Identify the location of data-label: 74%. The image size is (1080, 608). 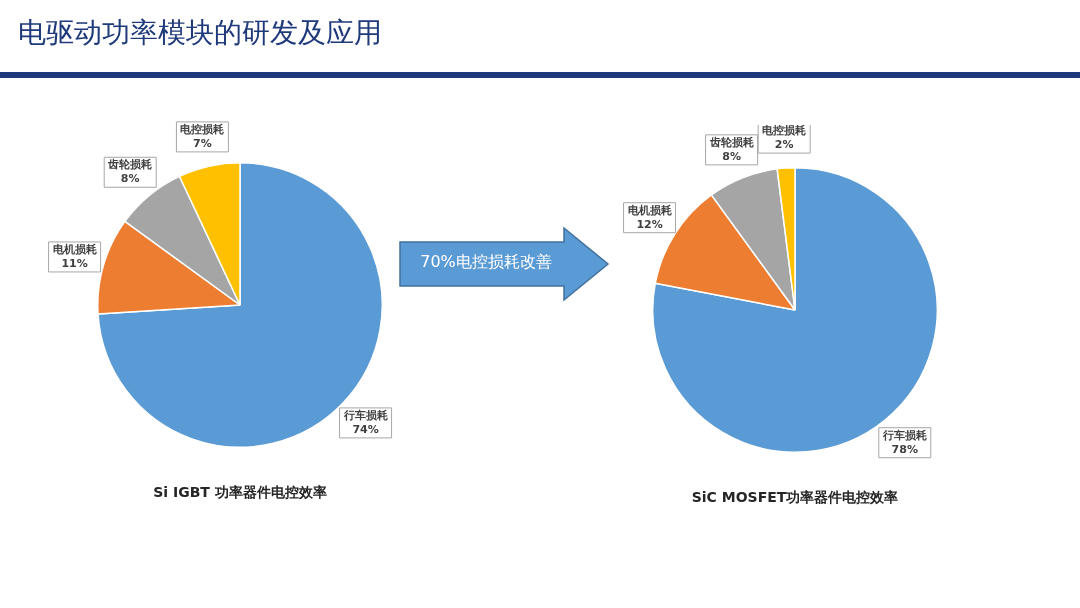
(365, 429).